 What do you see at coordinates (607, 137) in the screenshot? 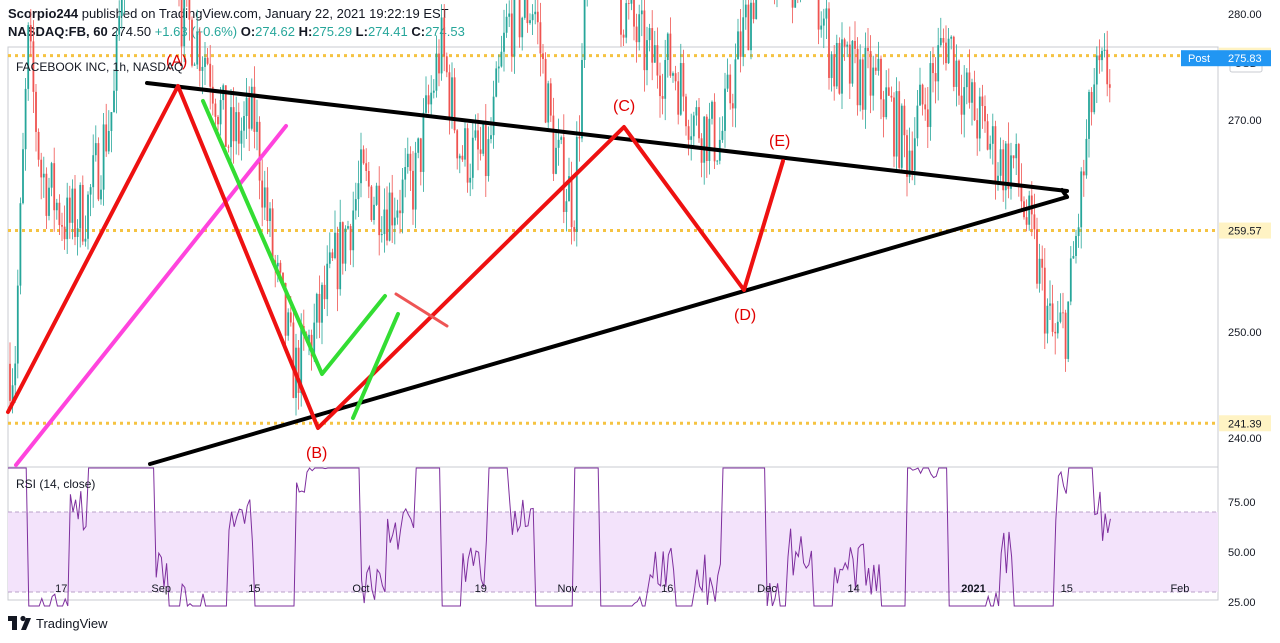
I see `triangle-upper-trendline` at bounding box center [607, 137].